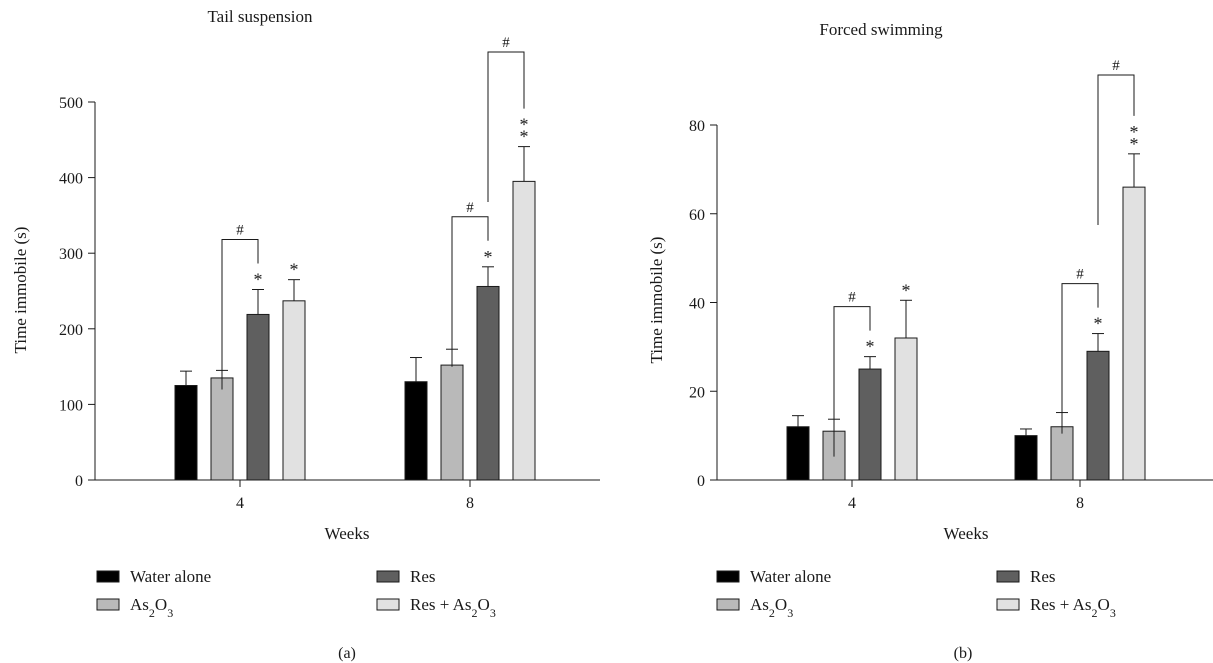 The height and width of the screenshot is (663, 1213). Describe the element at coordinates (71, 179) in the screenshot. I see `y-tick-label: 400` at that location.